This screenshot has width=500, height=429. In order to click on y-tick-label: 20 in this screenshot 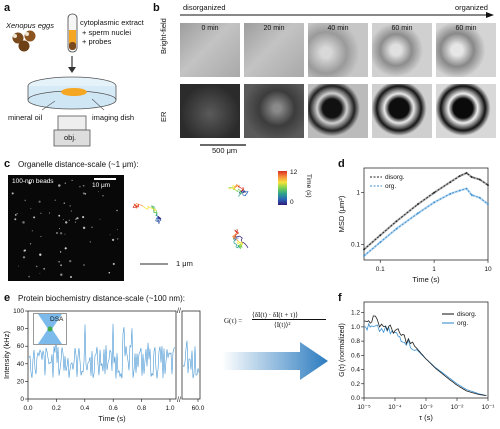, I will do `click(21, 381)`.